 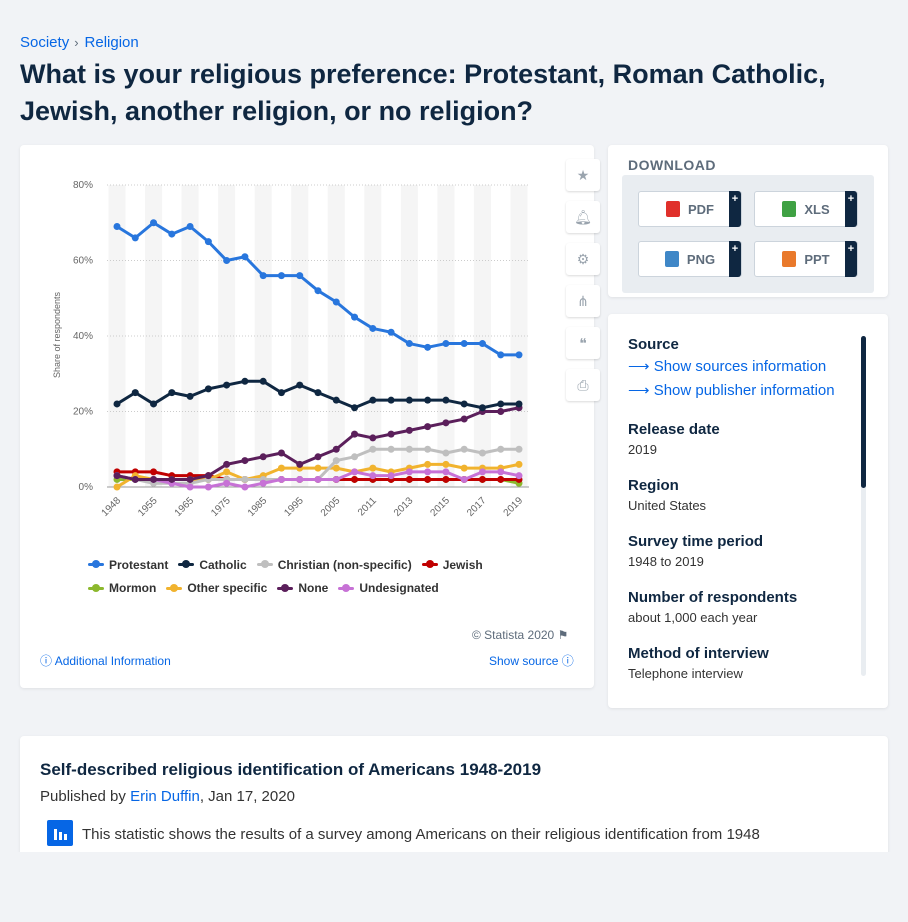 What do you see at coordinates (45, 42) in the screenshot?
I see `breadcrumb-society-link: Society` at bounding box center [45, 42].